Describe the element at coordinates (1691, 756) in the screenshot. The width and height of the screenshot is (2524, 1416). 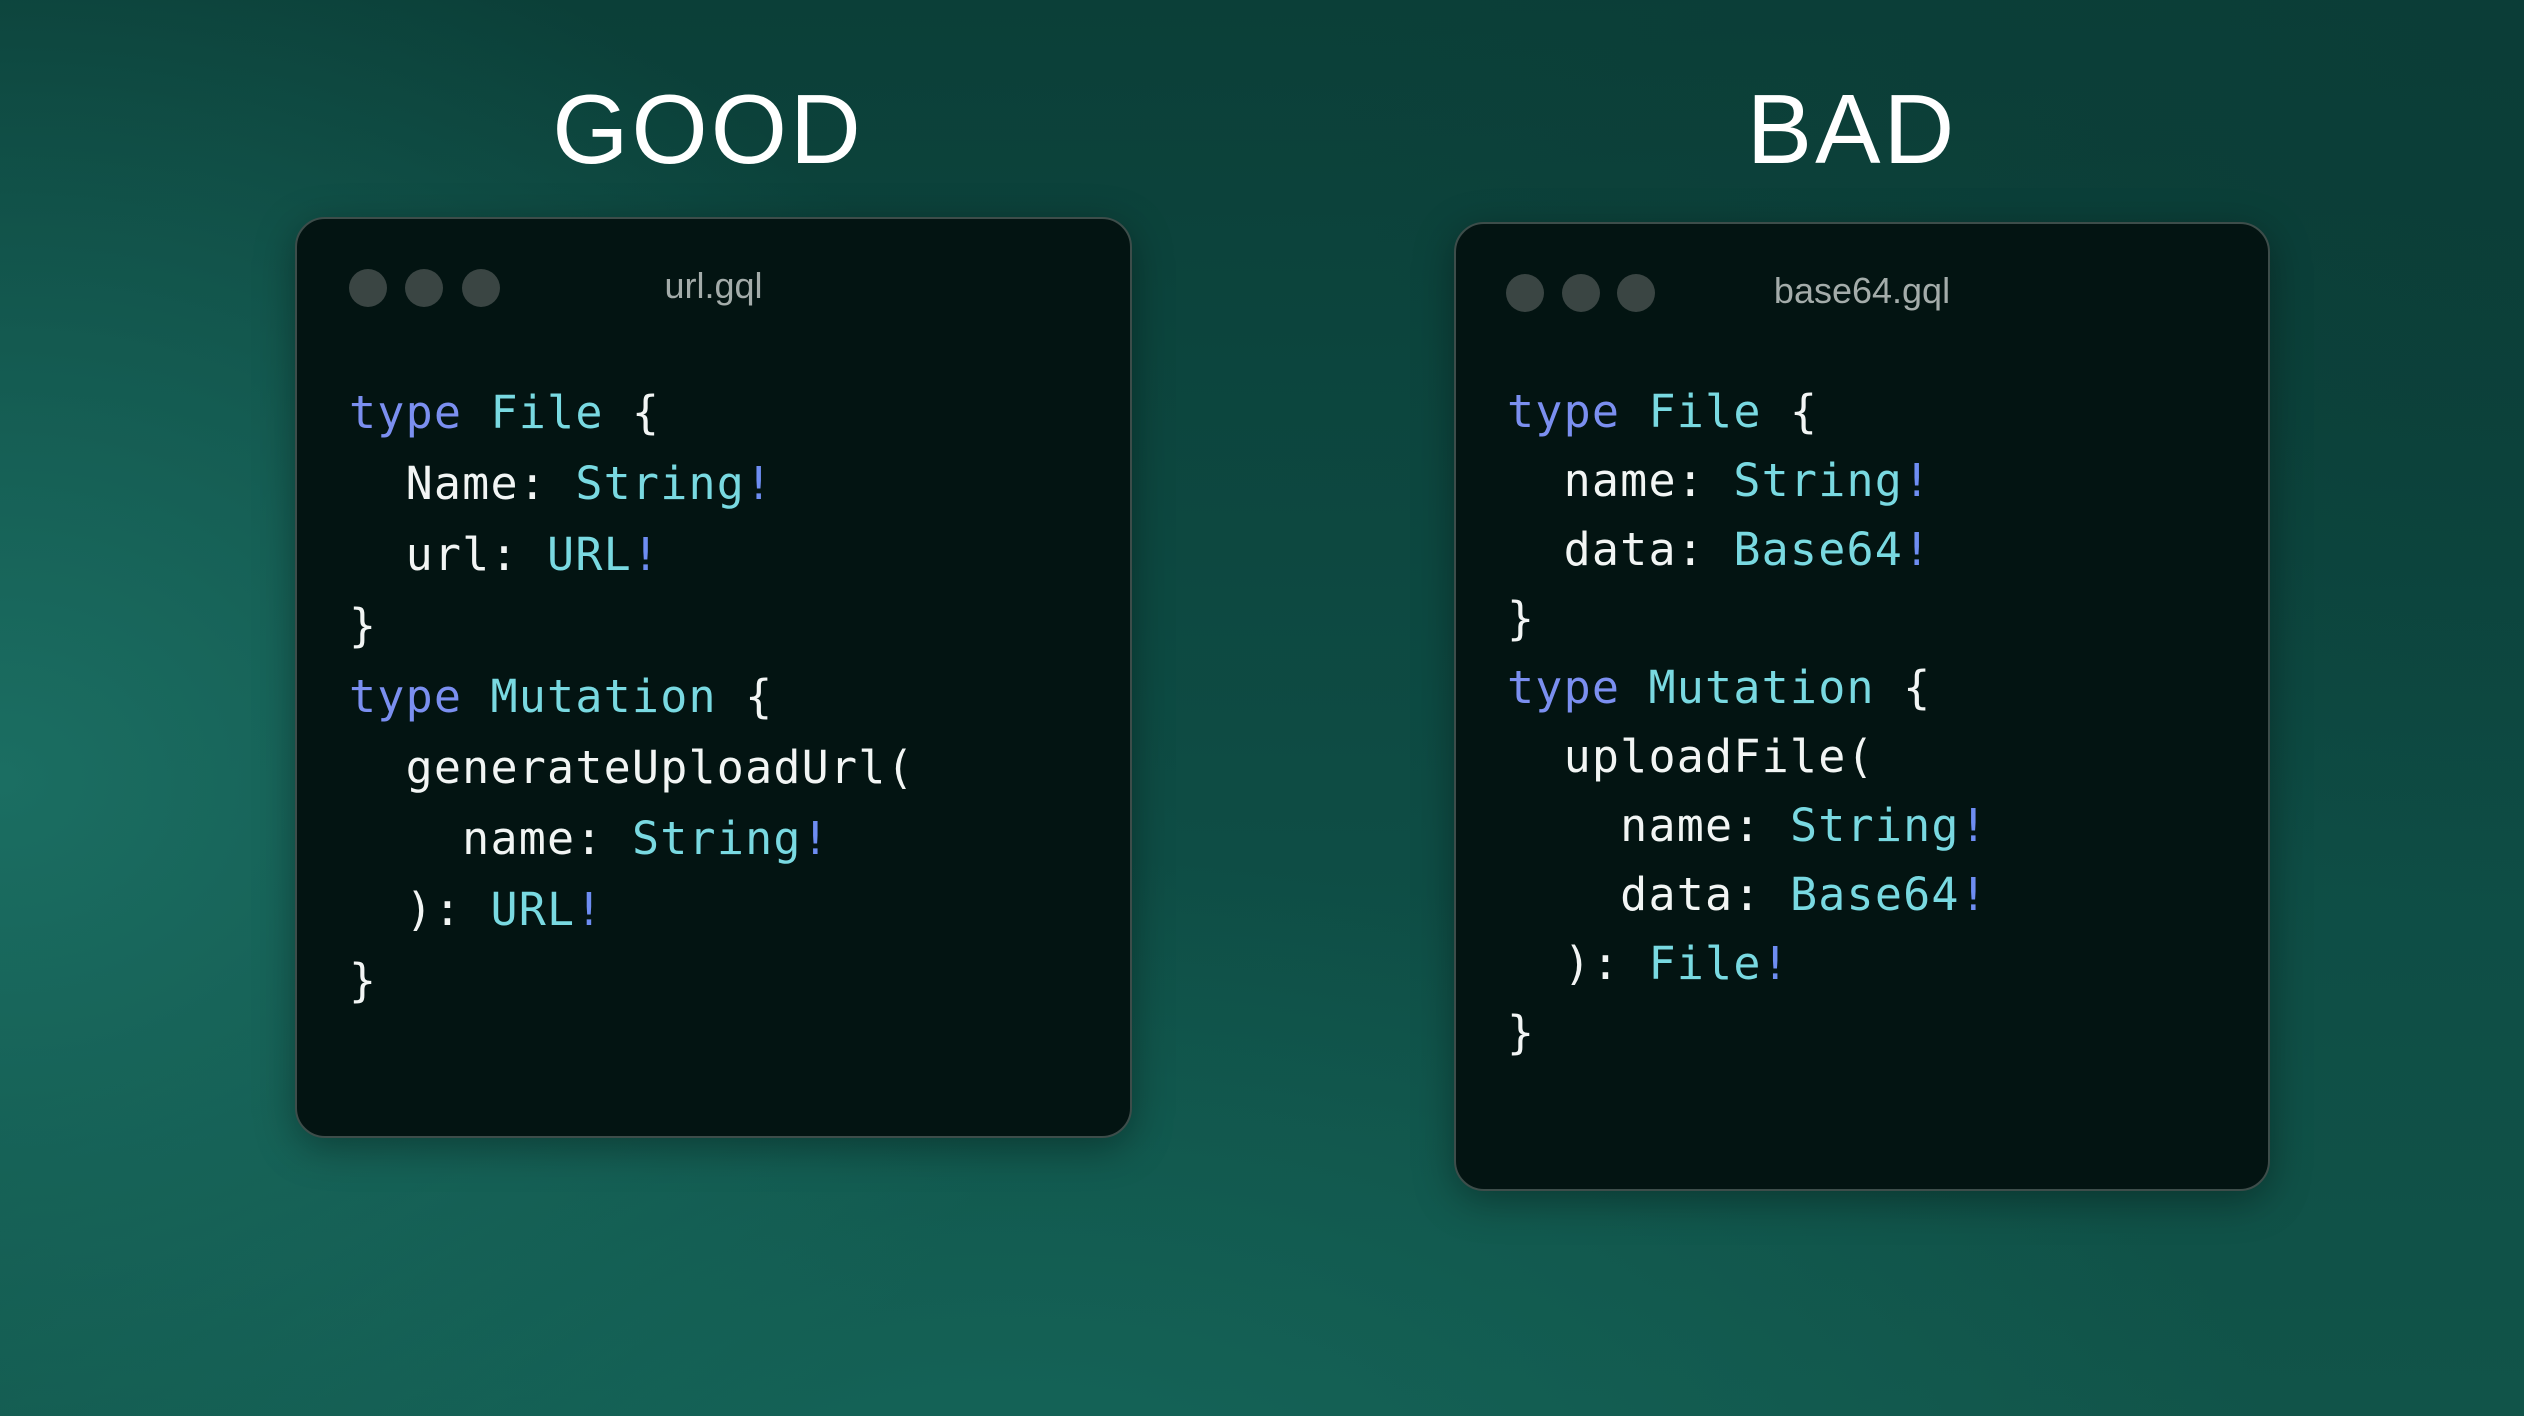
I see `code-token: uploadFile(` at that location.